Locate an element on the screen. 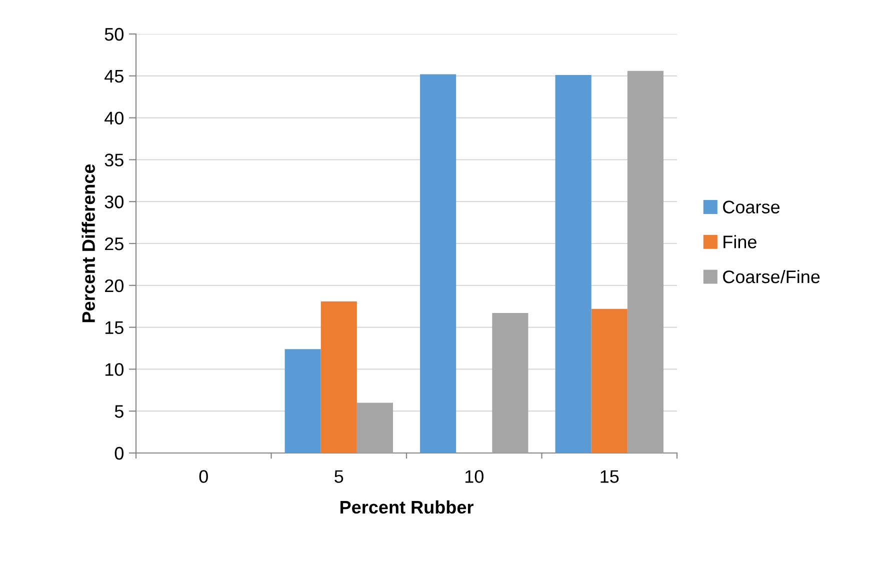 This screenshot has width=885, height=571. y-tick-label: 30 is located at coordinates (114, 202).